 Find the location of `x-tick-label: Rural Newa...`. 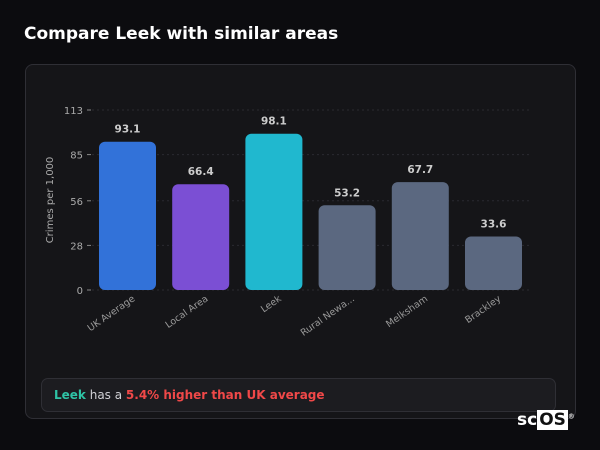

x-tick-label: Rural Newa... is located at coordinates (328, 315).